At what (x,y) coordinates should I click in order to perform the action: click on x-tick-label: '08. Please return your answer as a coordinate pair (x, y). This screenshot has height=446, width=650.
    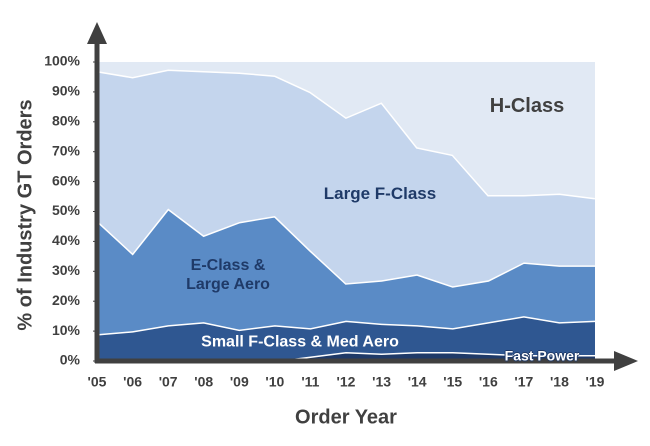
    Looking at the image, I should click on (203, 382).